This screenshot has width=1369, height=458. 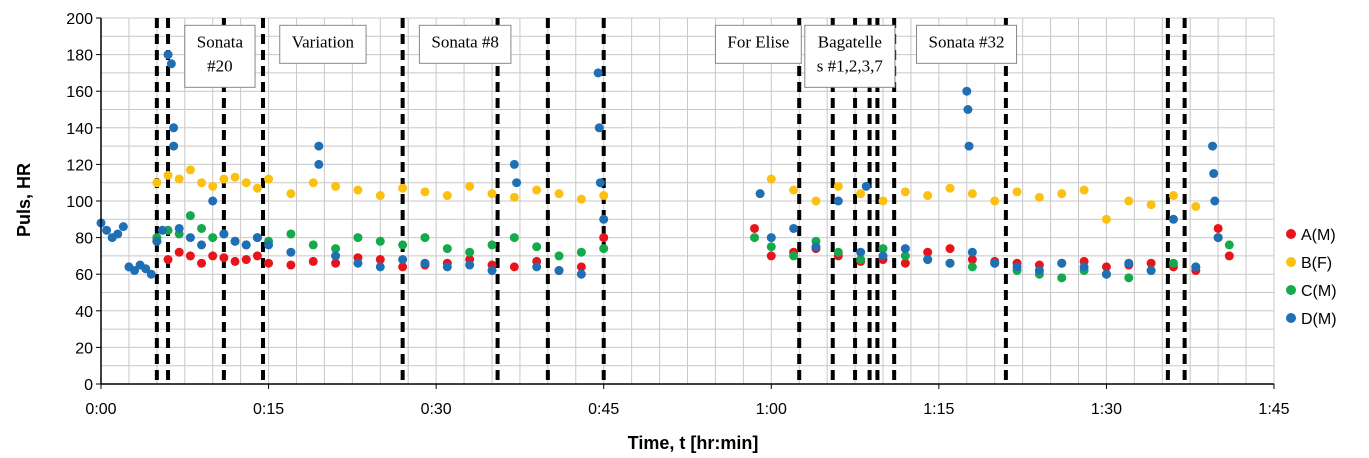 What do you see at coordinates (603, 409) in the screenshot?
I see `x-tick-label: 0:45` at bounding box center [603, 409].